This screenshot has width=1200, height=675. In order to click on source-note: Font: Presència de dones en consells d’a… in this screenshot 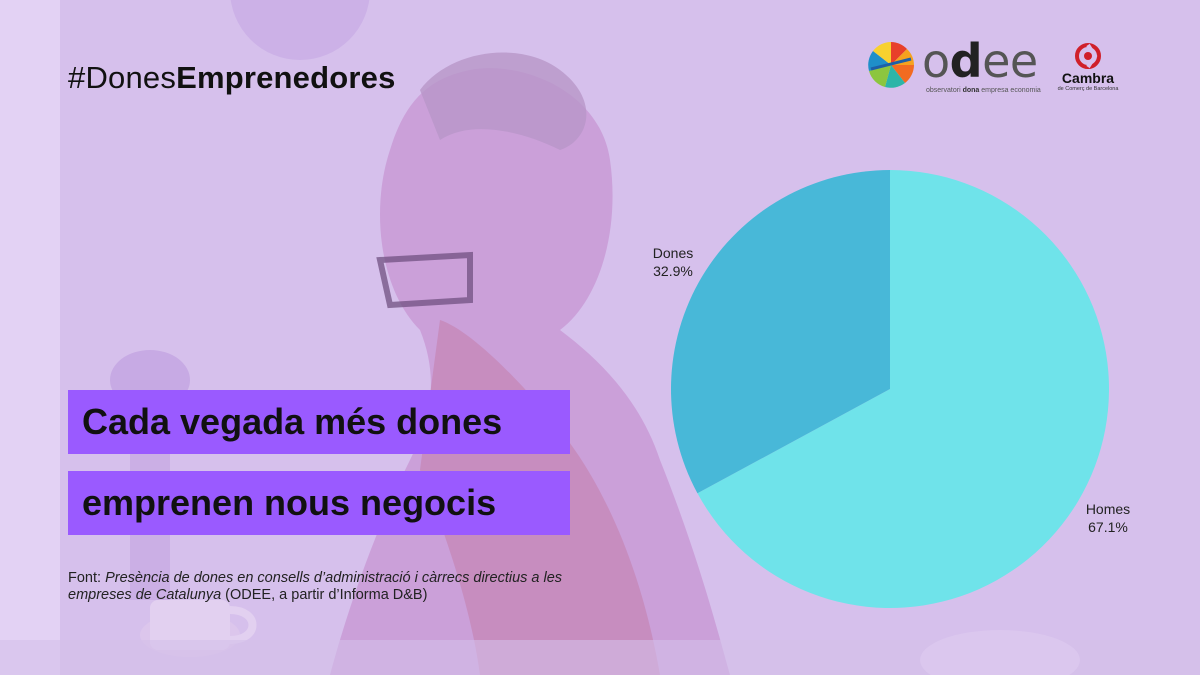, I will do `click(328, 587)`.